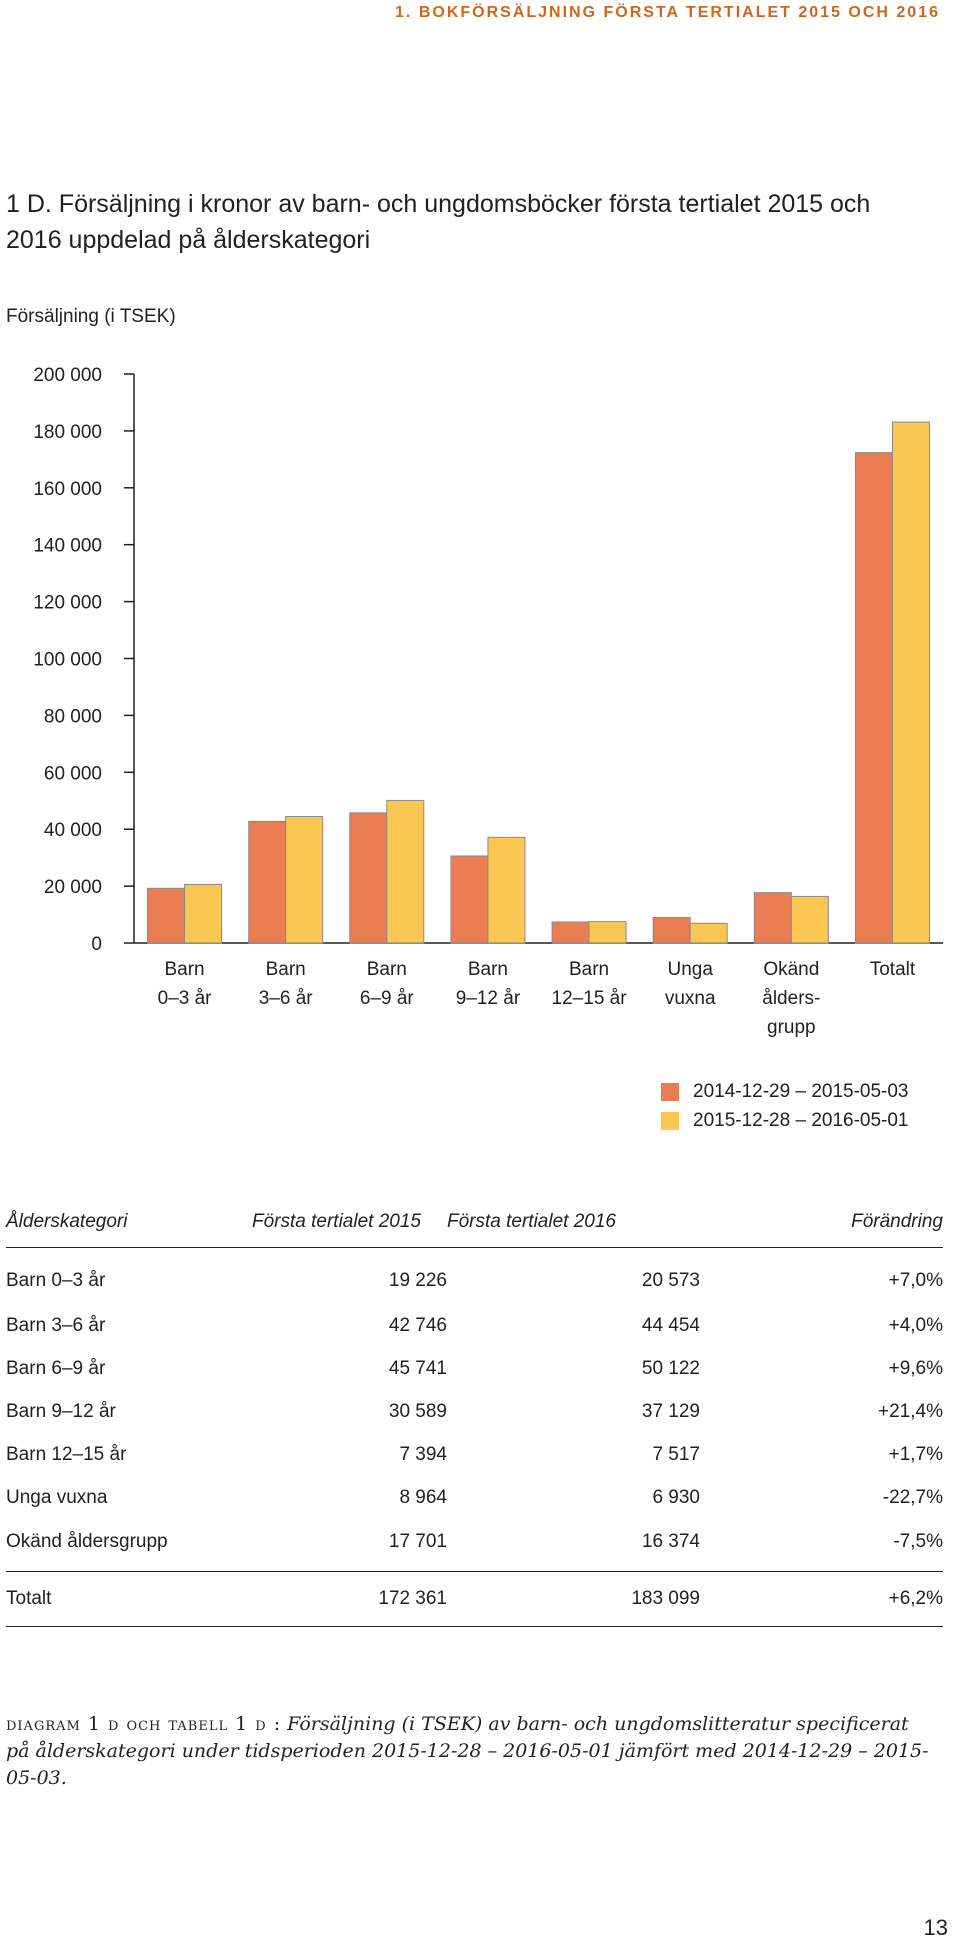 Image resolution: width=960 pixels, height=1950 pixels. What do you see at coordinates (144, 1724) in the screenshot?
I see `caption-label: diagram 1 d och tabell 1 d :` at bounding box center [144, 1724].